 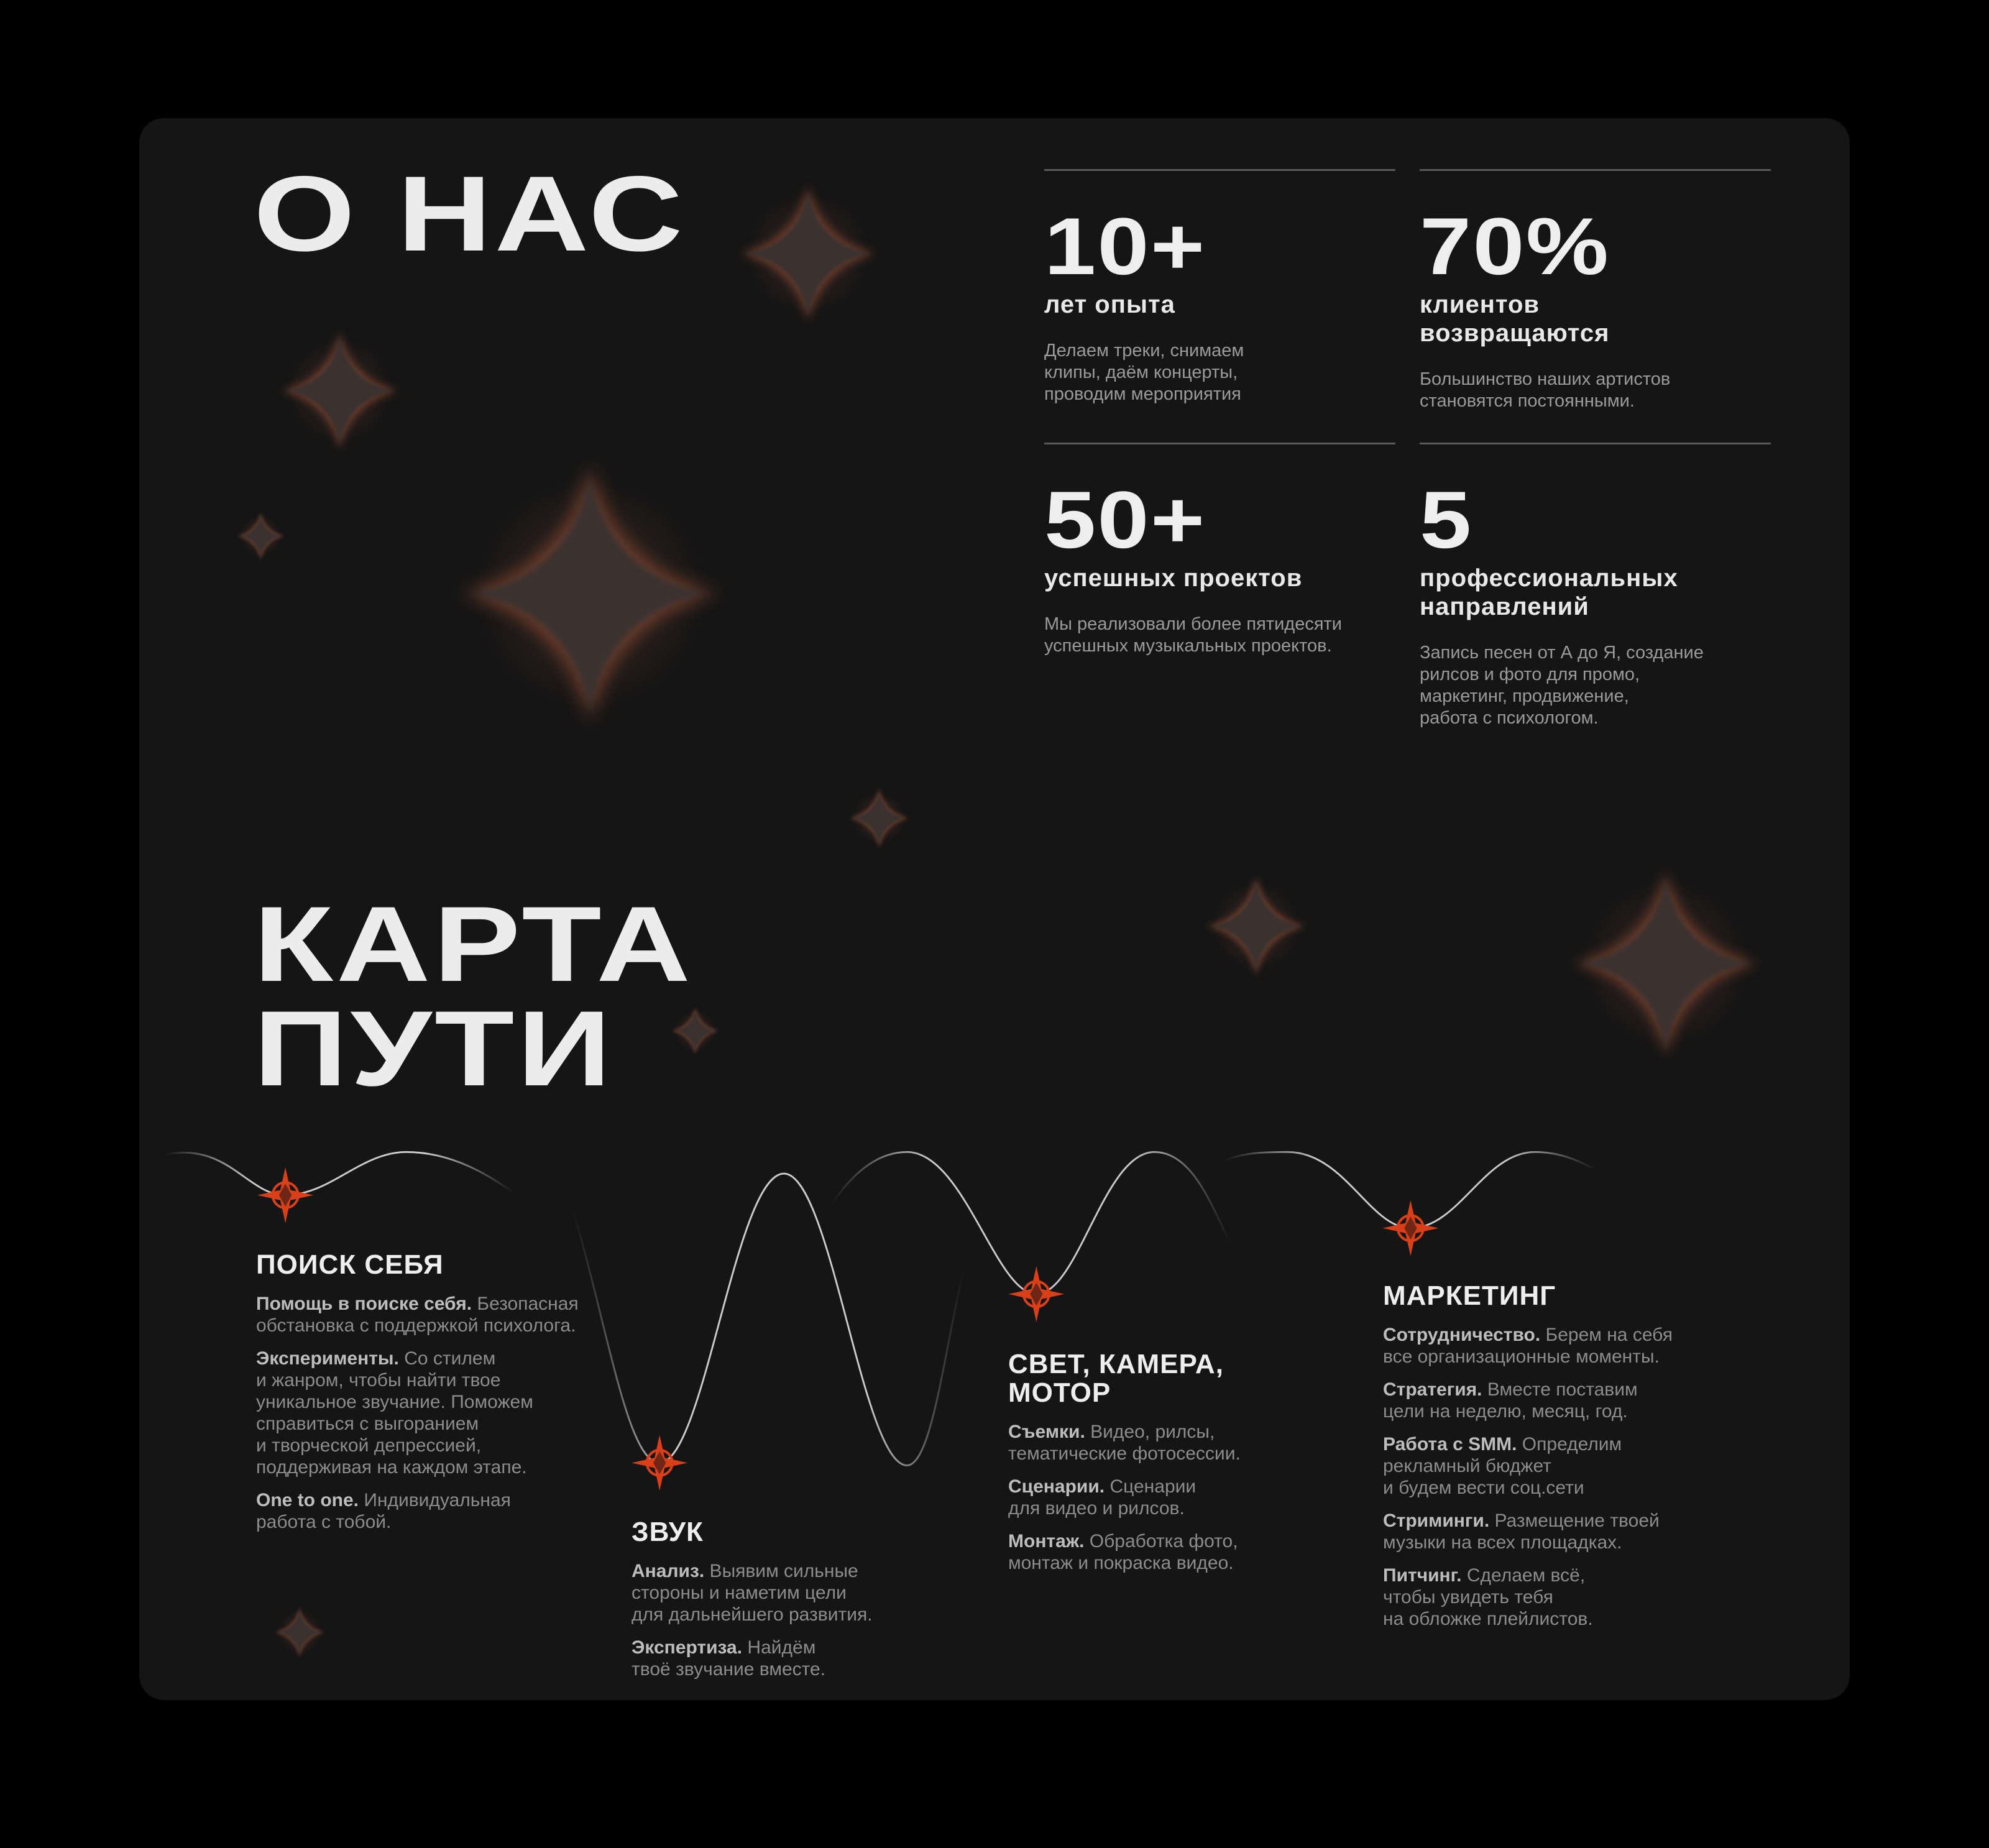 What do you see at coordinates (1125, 1443) in the screenshot?
I see `stage-item-text: Видео, рилсы, тематические фотосессии.` at bounding box center [1125, 1443].